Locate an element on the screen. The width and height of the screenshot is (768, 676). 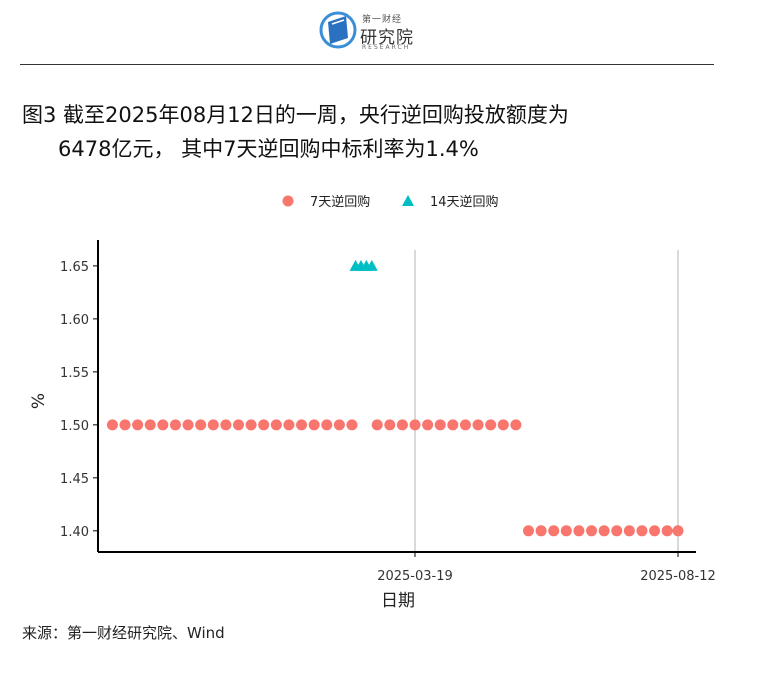
legend-label: 14天逆回购 is located at coordinates (464, 202).